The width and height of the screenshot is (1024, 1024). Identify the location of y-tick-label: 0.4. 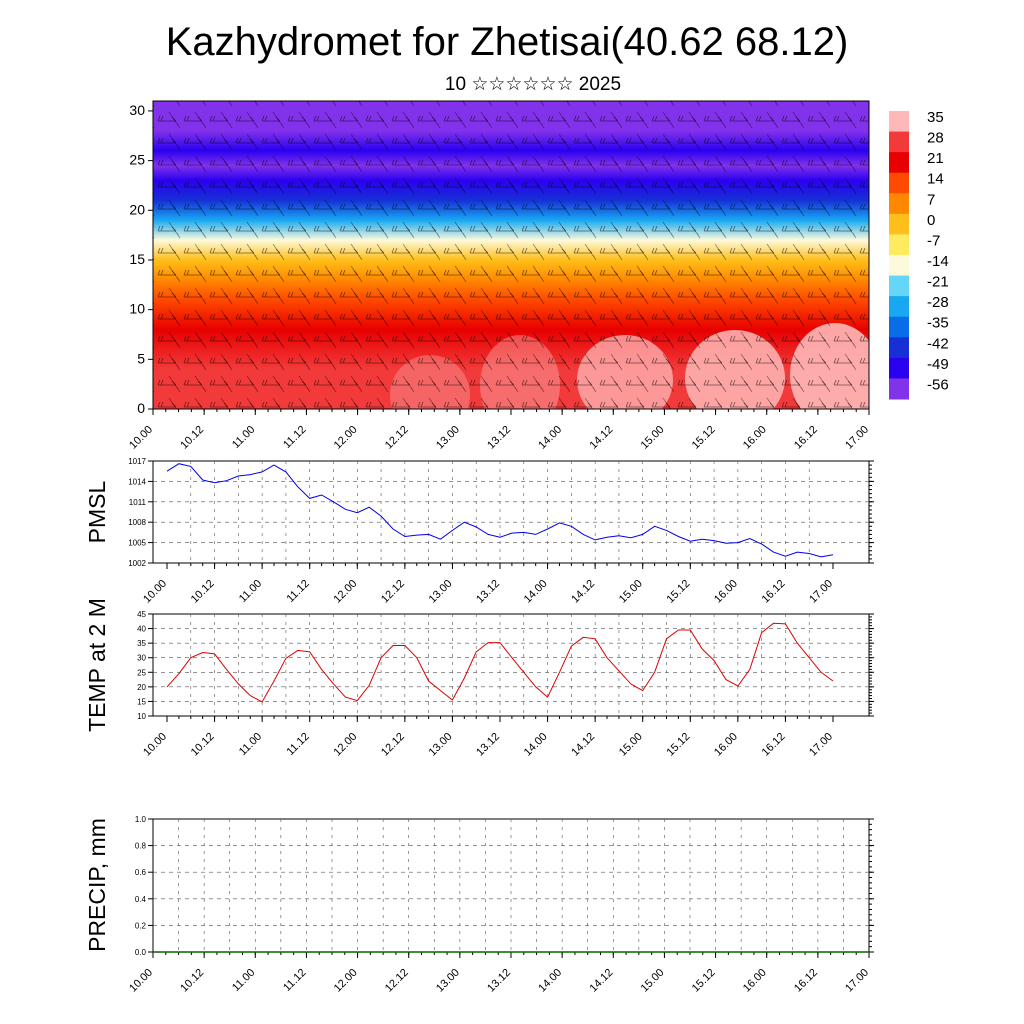
(141, 899).